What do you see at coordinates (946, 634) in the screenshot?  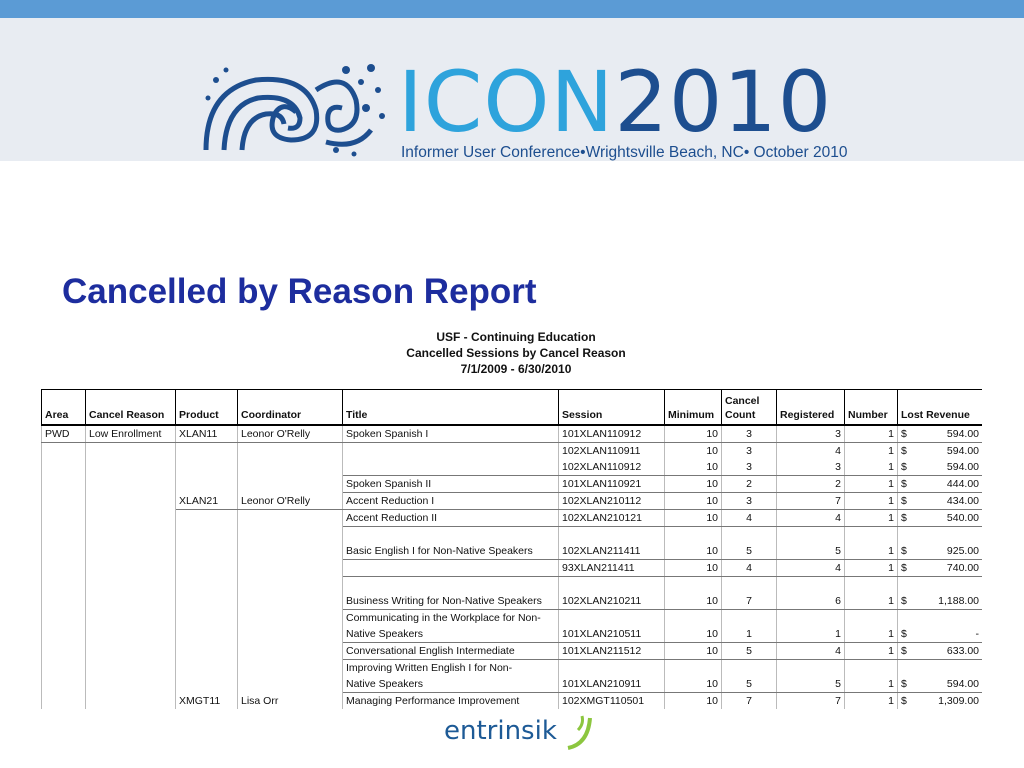 I see `cell-lost-revenue: -` at bounding box center [946, 634].